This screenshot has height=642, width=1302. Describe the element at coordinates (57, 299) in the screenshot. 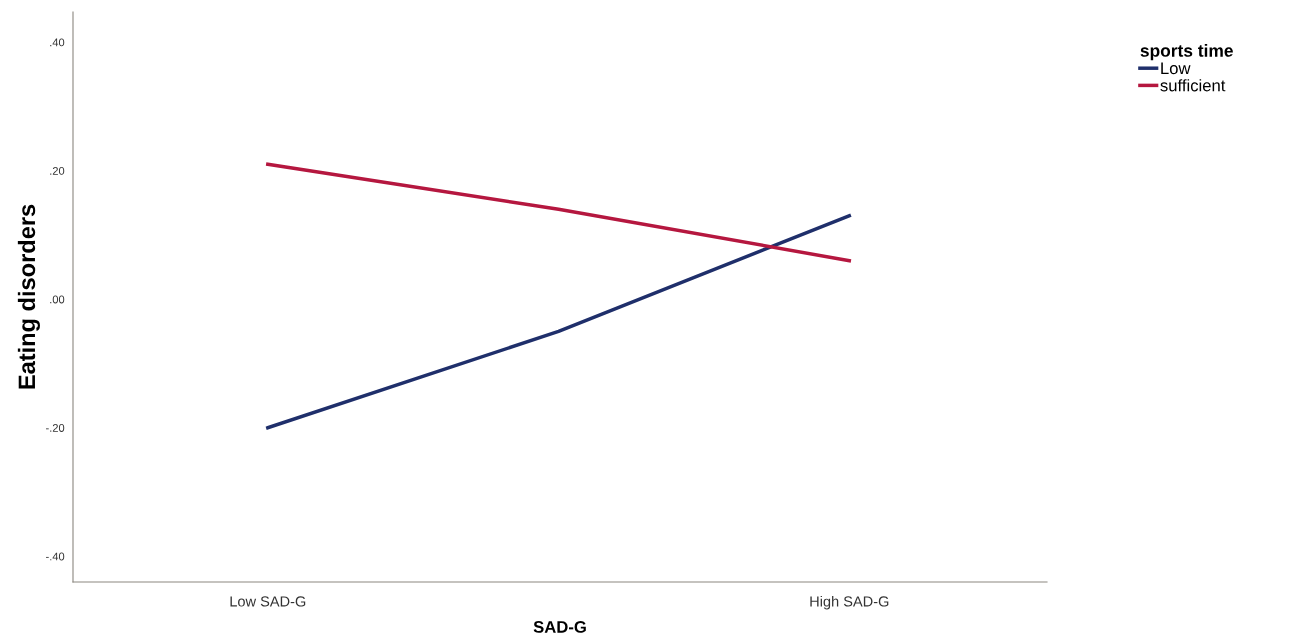

I see `y-tick-label: .00` at that location.